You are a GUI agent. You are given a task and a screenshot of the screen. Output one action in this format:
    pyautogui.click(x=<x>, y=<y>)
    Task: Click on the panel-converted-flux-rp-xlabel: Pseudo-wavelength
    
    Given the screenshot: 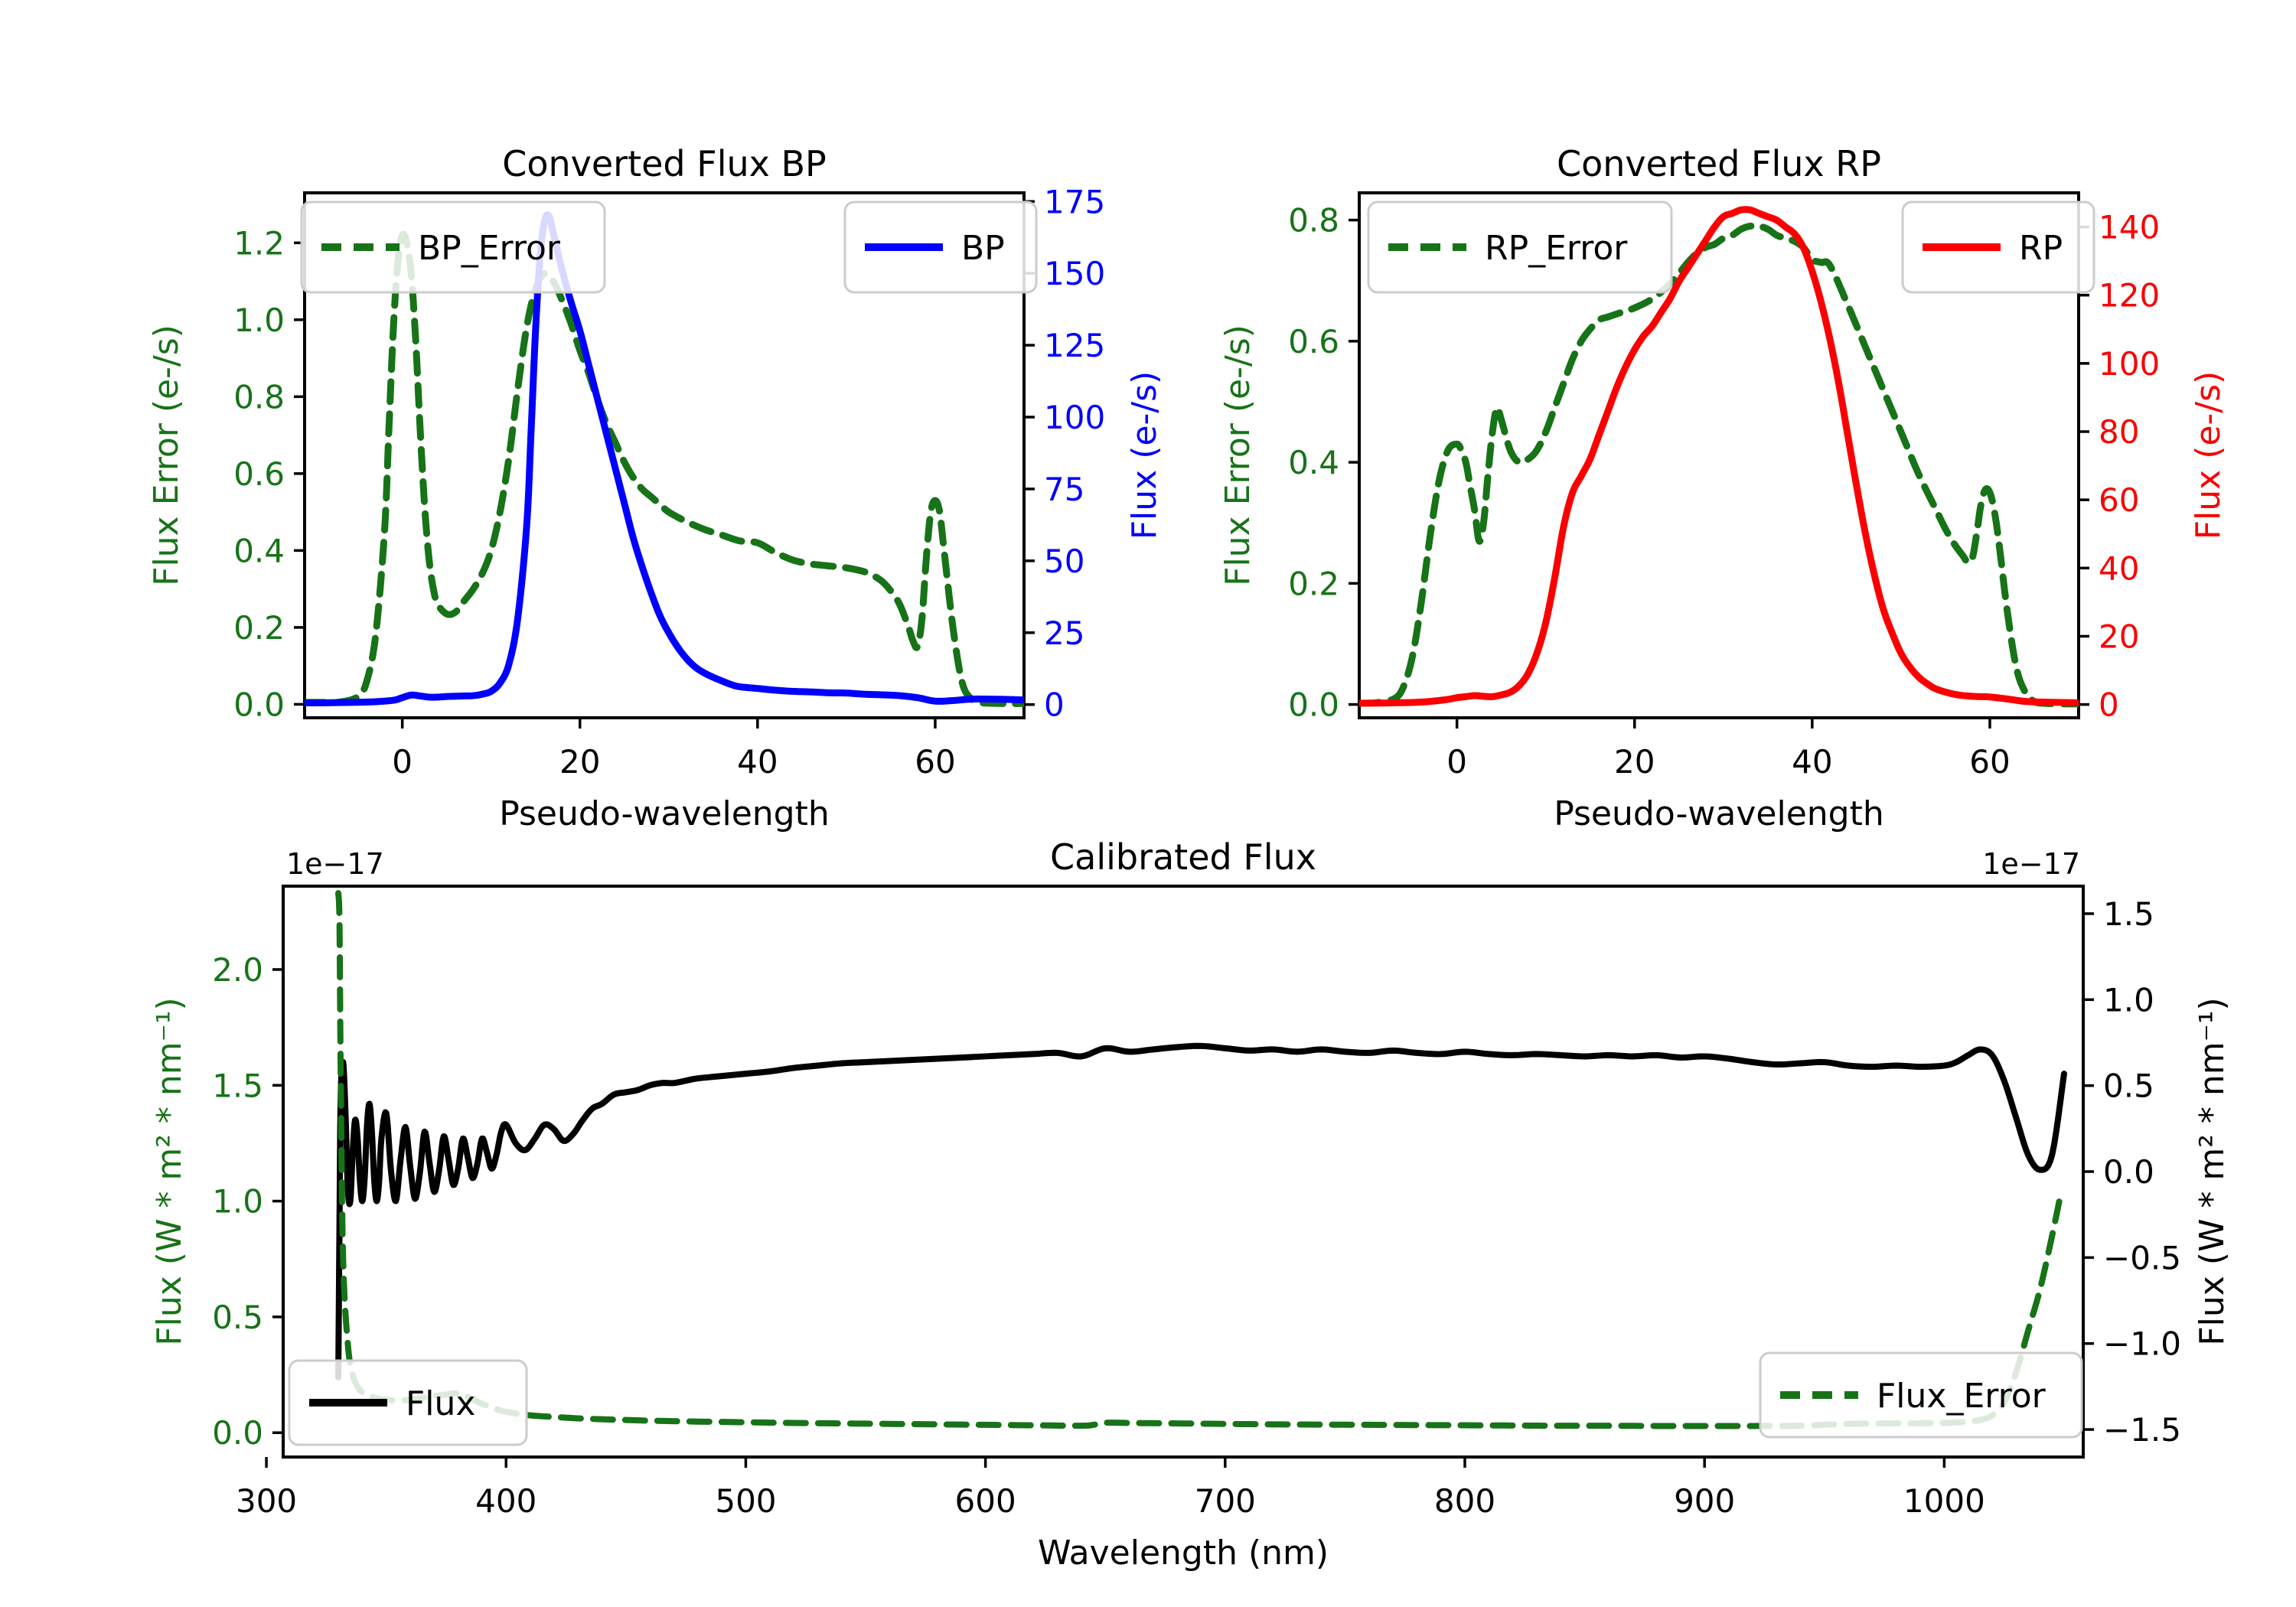 What is the action you would take?
    pyautogui.click(x=1719, y=814)
    